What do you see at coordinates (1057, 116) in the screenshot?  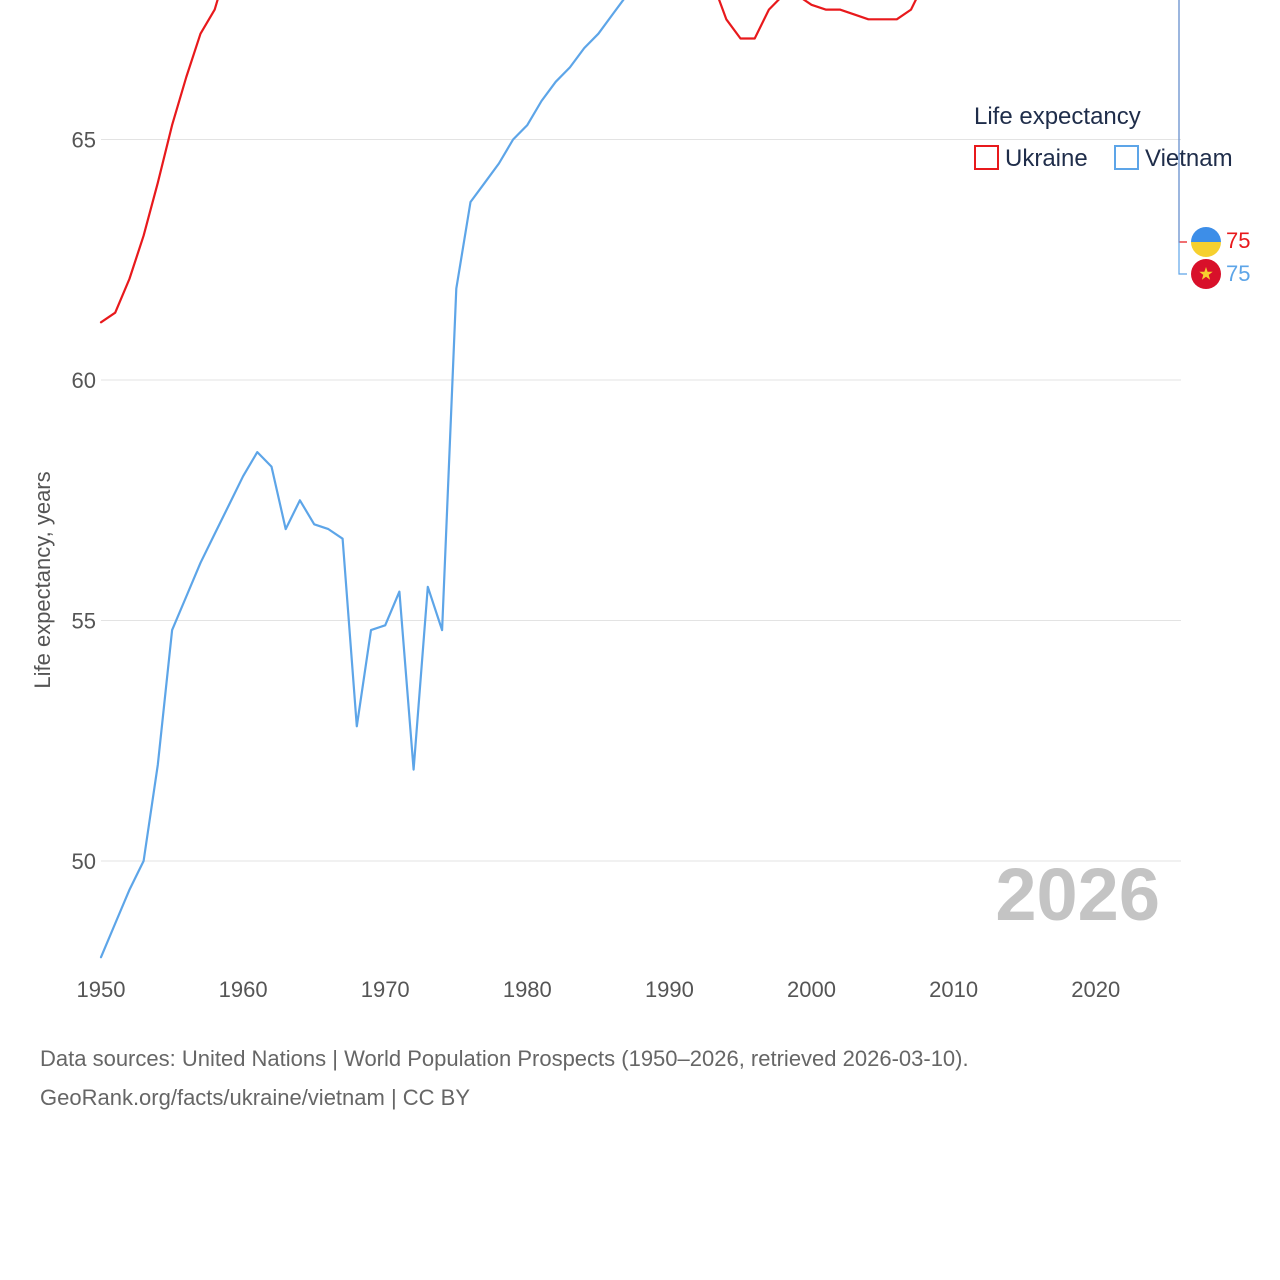 I see `legend-title: Life expectancy` at bounding box center [1057, 116].